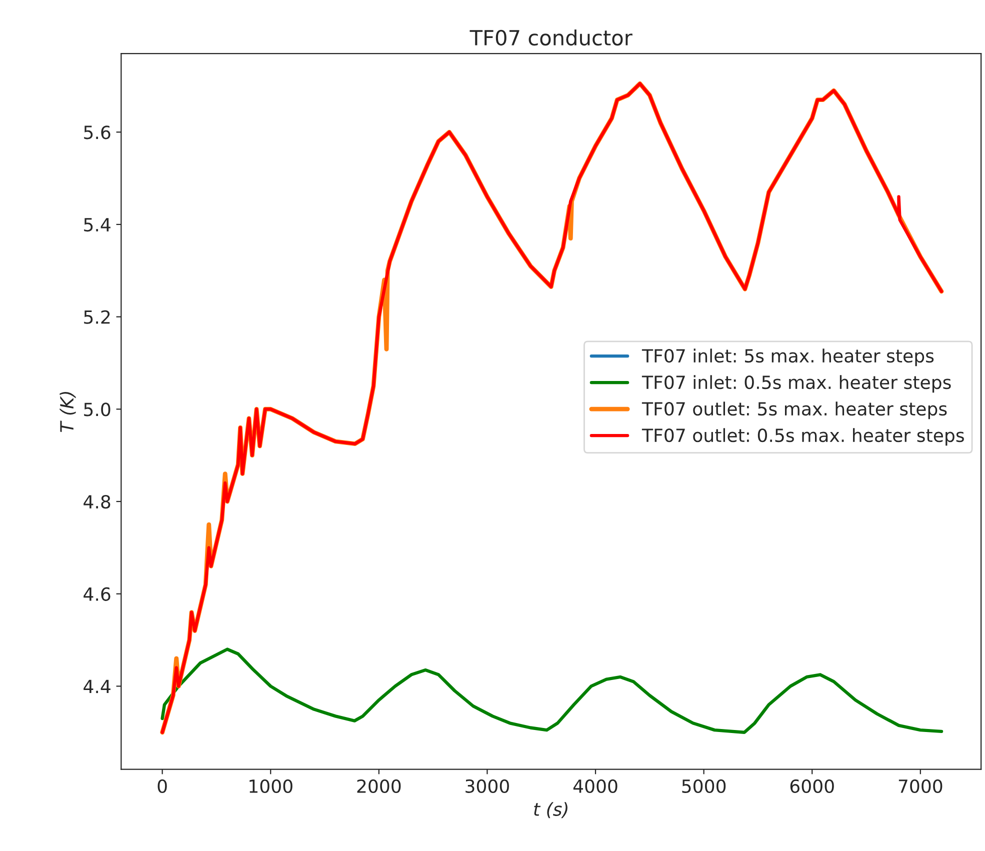  Describe the element at coordinates (551, 810) in the screenshot. I see `x-axis-title: t (s)` at that location.